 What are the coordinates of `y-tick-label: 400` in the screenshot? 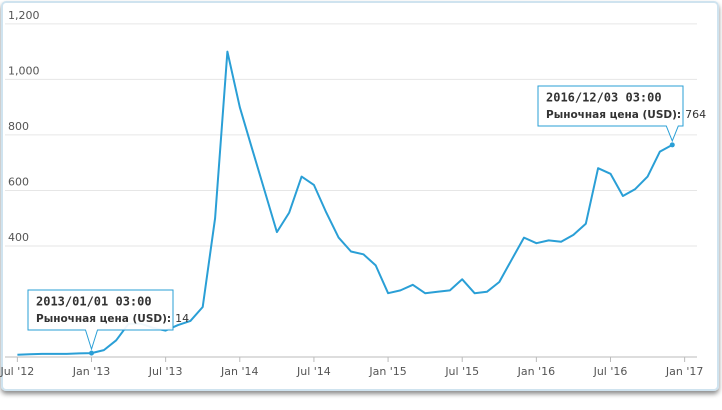 It's located at (18, 237).